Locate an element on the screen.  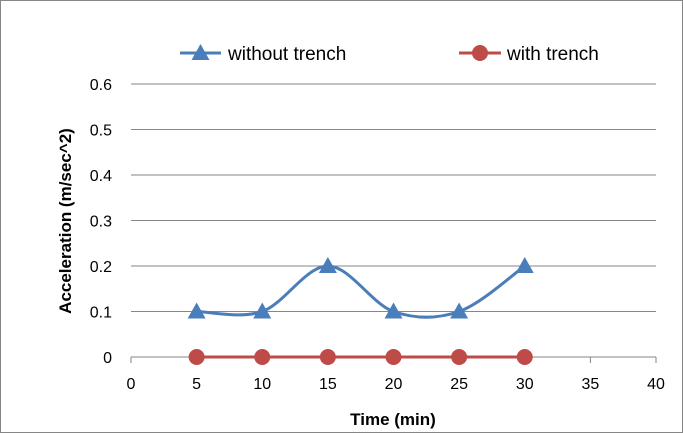
x-tick-label: 10 is located at coordinates (262, 384).